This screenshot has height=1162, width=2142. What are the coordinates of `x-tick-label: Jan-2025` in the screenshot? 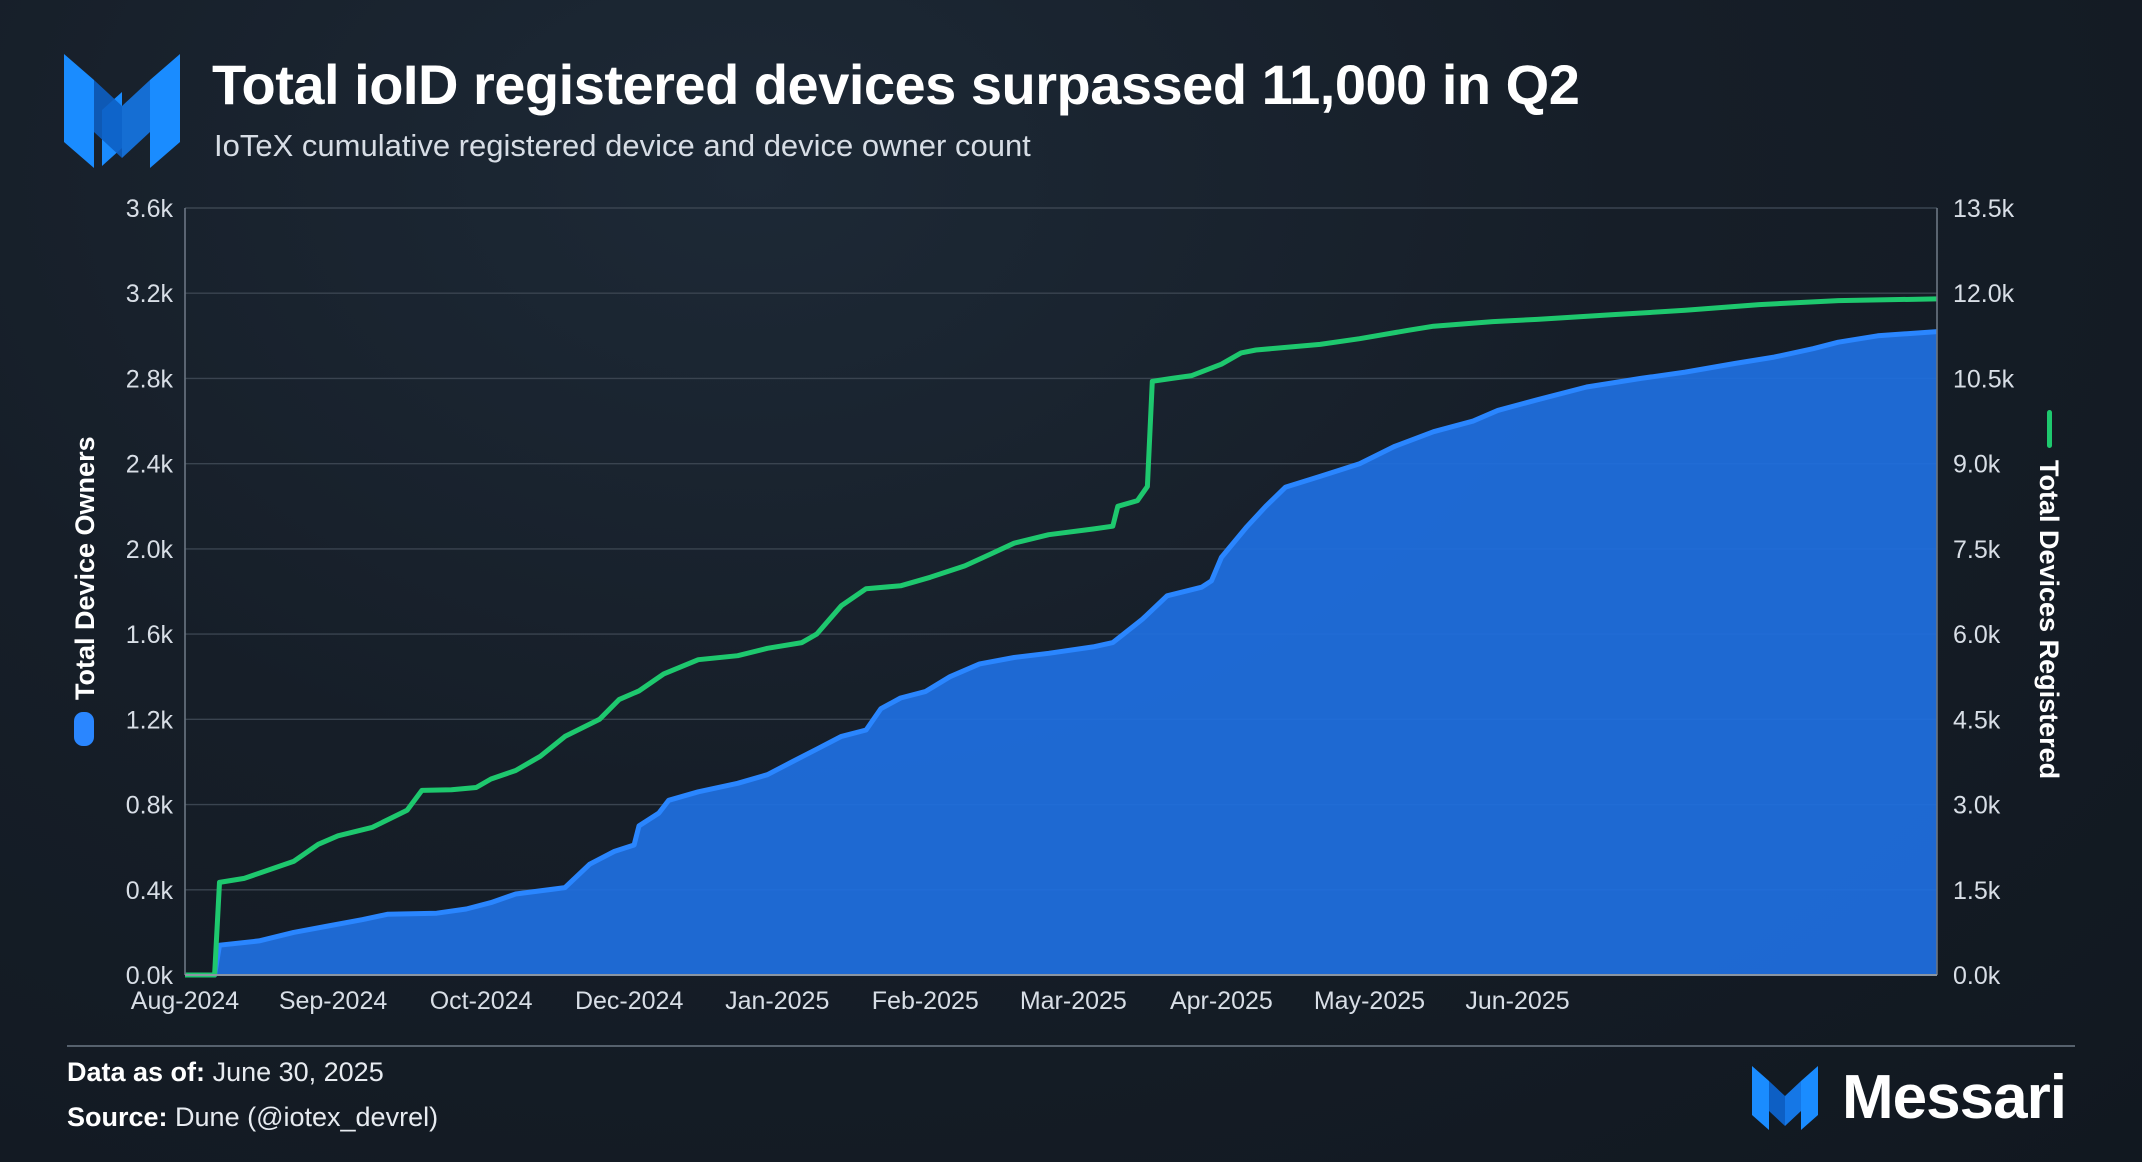 It's located at (777, 1001).